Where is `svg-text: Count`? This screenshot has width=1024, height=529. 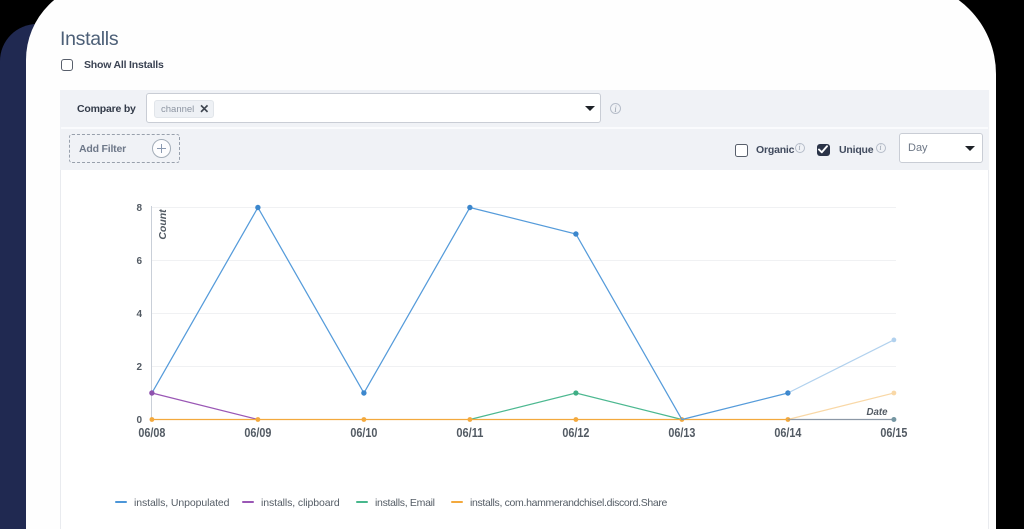
svg-text: Count is located at coordinates (163, 224).